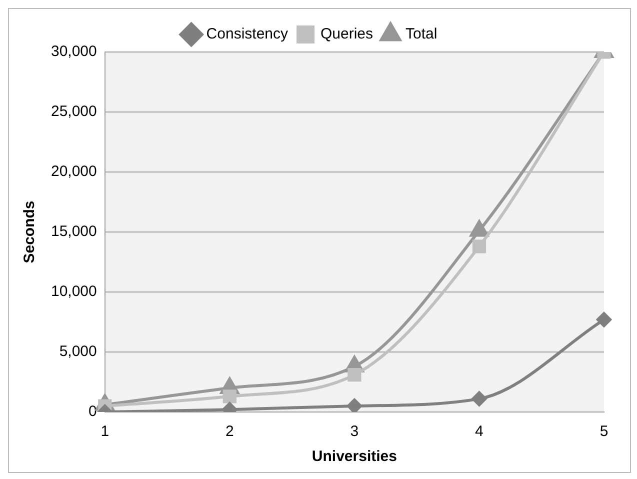 This screenshot has height=479, width=637. What do you see at coordinates (105, 431) in the screenshot?
I see `x-tick-label: 1` at bounding box center [105, 431].